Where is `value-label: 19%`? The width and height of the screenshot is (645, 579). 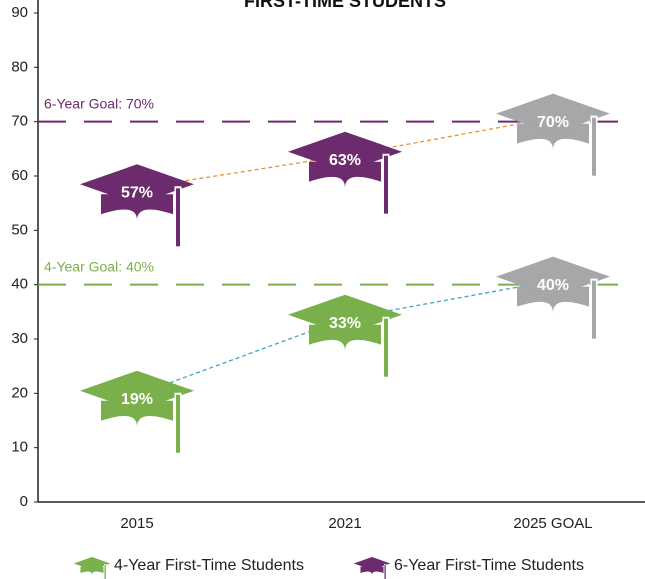
value-label: 19% is located at coordinates (137, 399).